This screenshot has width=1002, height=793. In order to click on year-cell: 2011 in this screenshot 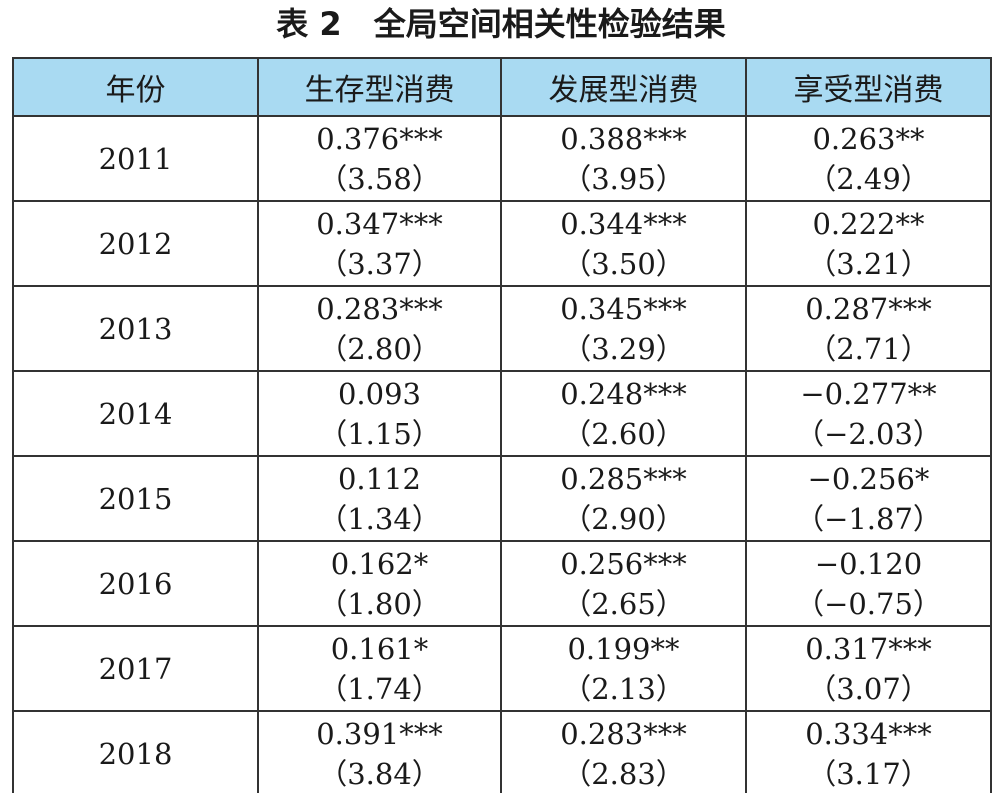, I will do `click(135, 158)`.